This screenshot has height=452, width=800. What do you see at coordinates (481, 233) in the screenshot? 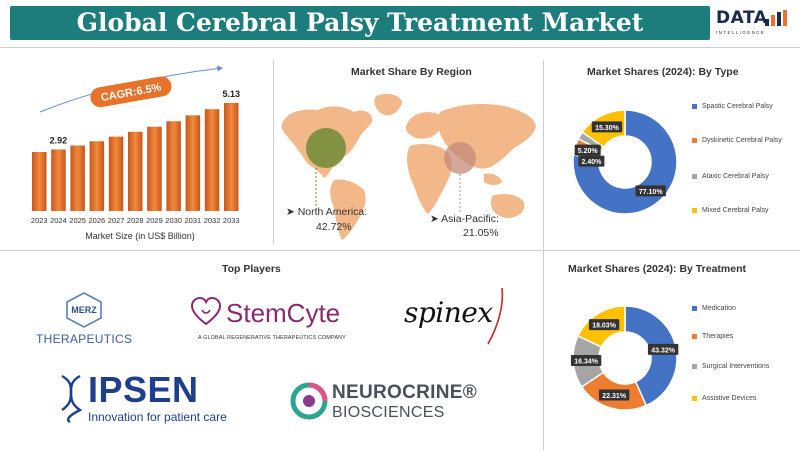
I see `asia-pacific-value: 21.05%` at bounding box center [481, 233].